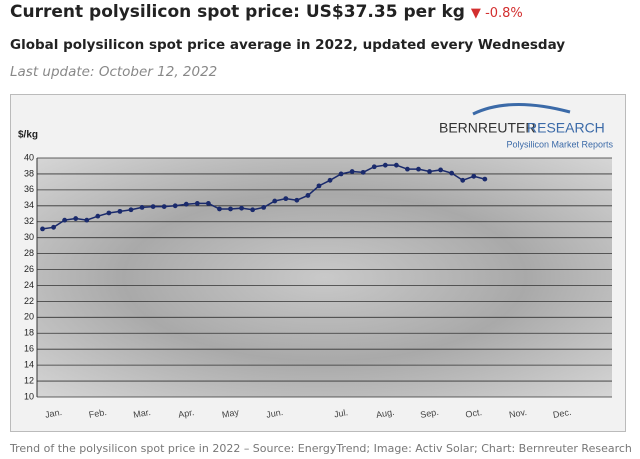 The height and width of the screenshot is (459, 640). Describe the element at coordinates (230, 413) in the screenshot. I see `x-tick-label: May` at that location.